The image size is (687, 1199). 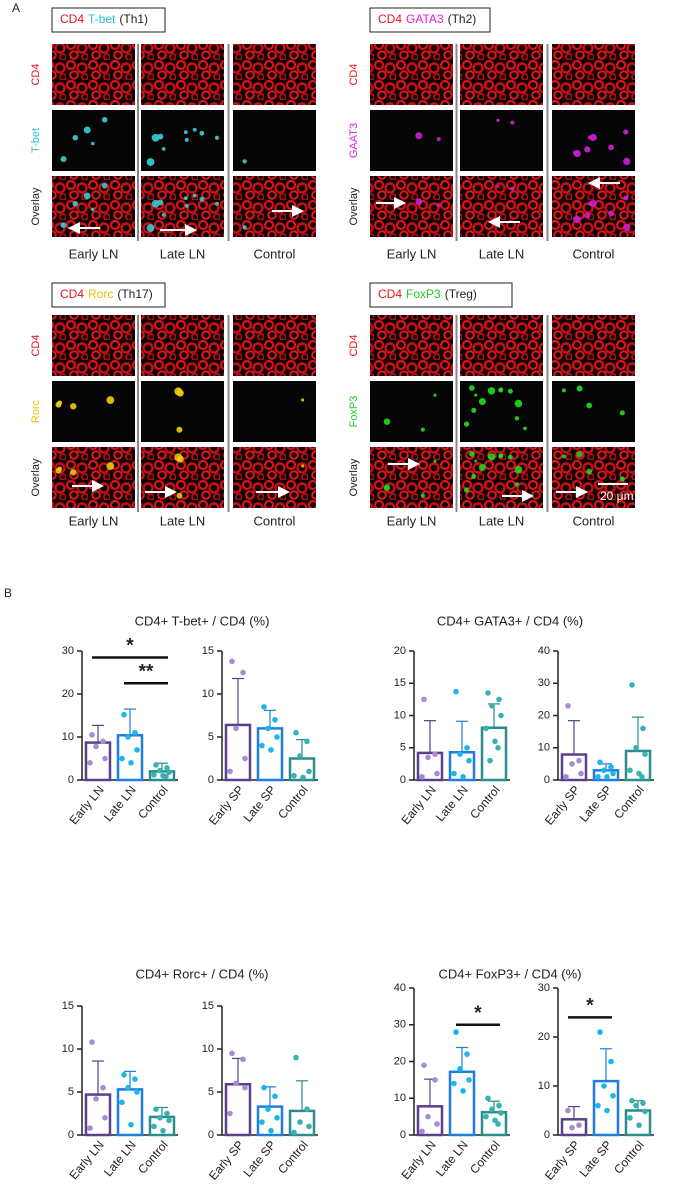 I want to click on y-tick-label: 30, so click(x=544, y=683).